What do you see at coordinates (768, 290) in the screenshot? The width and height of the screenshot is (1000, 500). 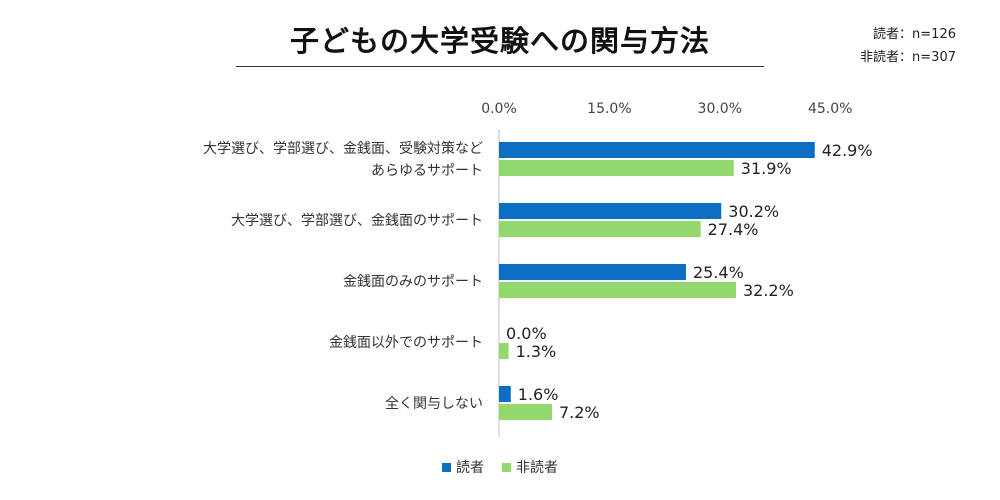 I see `data-label-nonreaders: 32.2%` at bounding box center [768, 290].